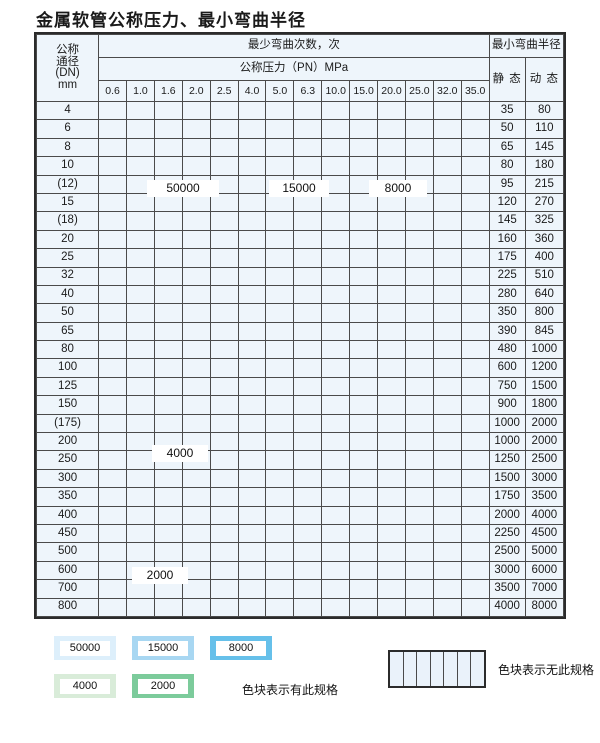  What do you see at coordinates (280, 423) in the screenshot?
I see `cell-r17-c6` at bounding box center [280, 423].